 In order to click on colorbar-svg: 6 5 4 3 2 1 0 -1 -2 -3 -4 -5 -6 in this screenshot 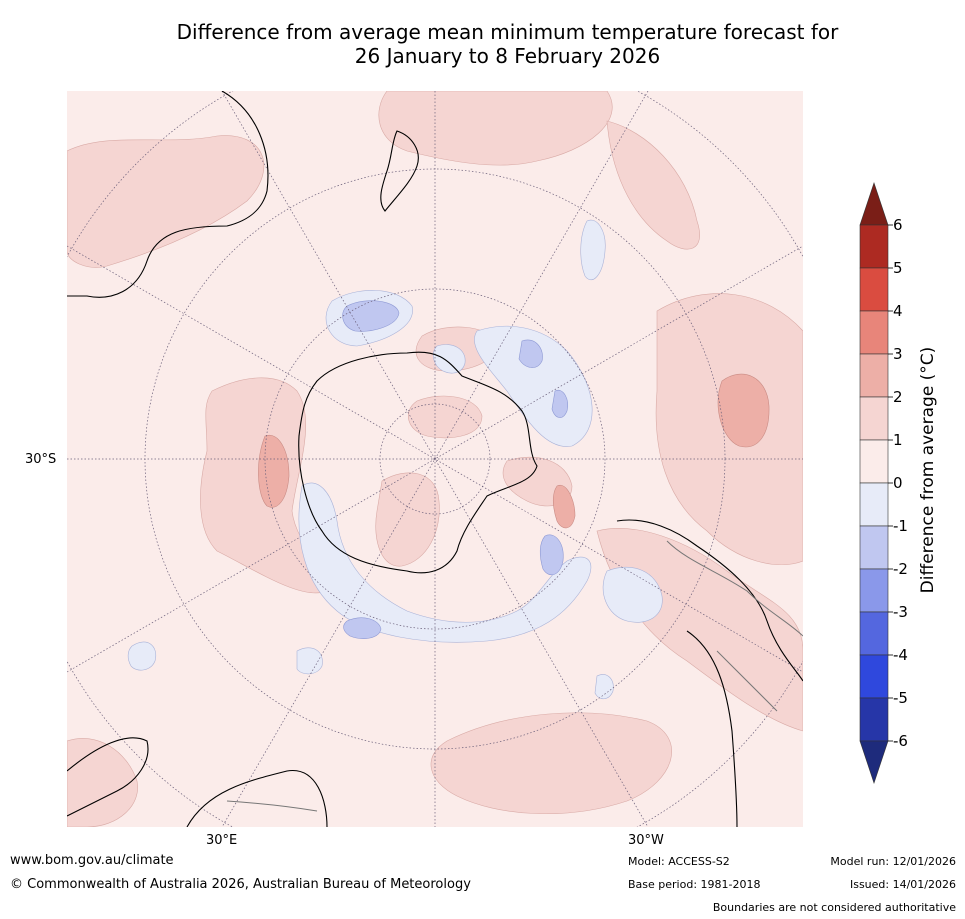, I will do `click(883, 483)`.